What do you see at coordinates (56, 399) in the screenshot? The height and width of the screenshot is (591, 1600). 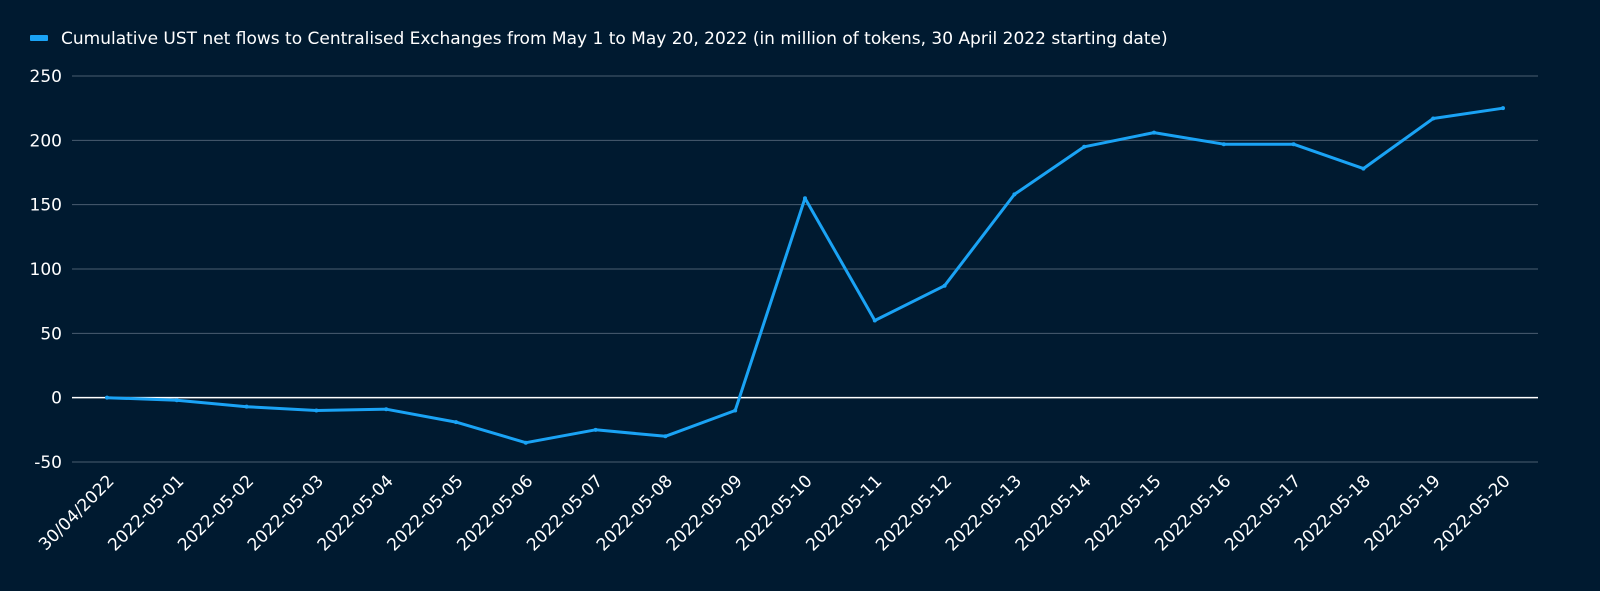 I see `y-tick-label: 0` at bounding box center [56, 399].